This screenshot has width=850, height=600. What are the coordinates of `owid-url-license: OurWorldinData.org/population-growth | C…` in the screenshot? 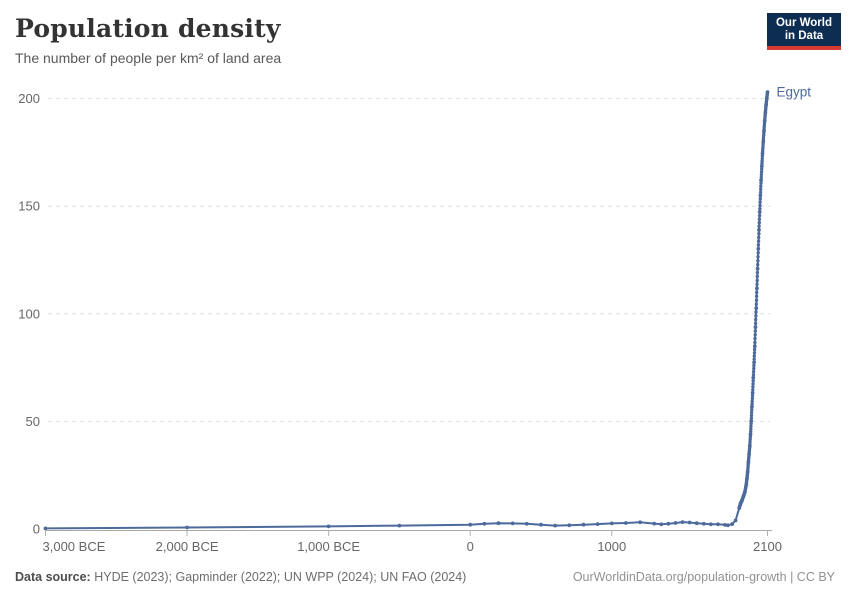 It's located at (703, 577).